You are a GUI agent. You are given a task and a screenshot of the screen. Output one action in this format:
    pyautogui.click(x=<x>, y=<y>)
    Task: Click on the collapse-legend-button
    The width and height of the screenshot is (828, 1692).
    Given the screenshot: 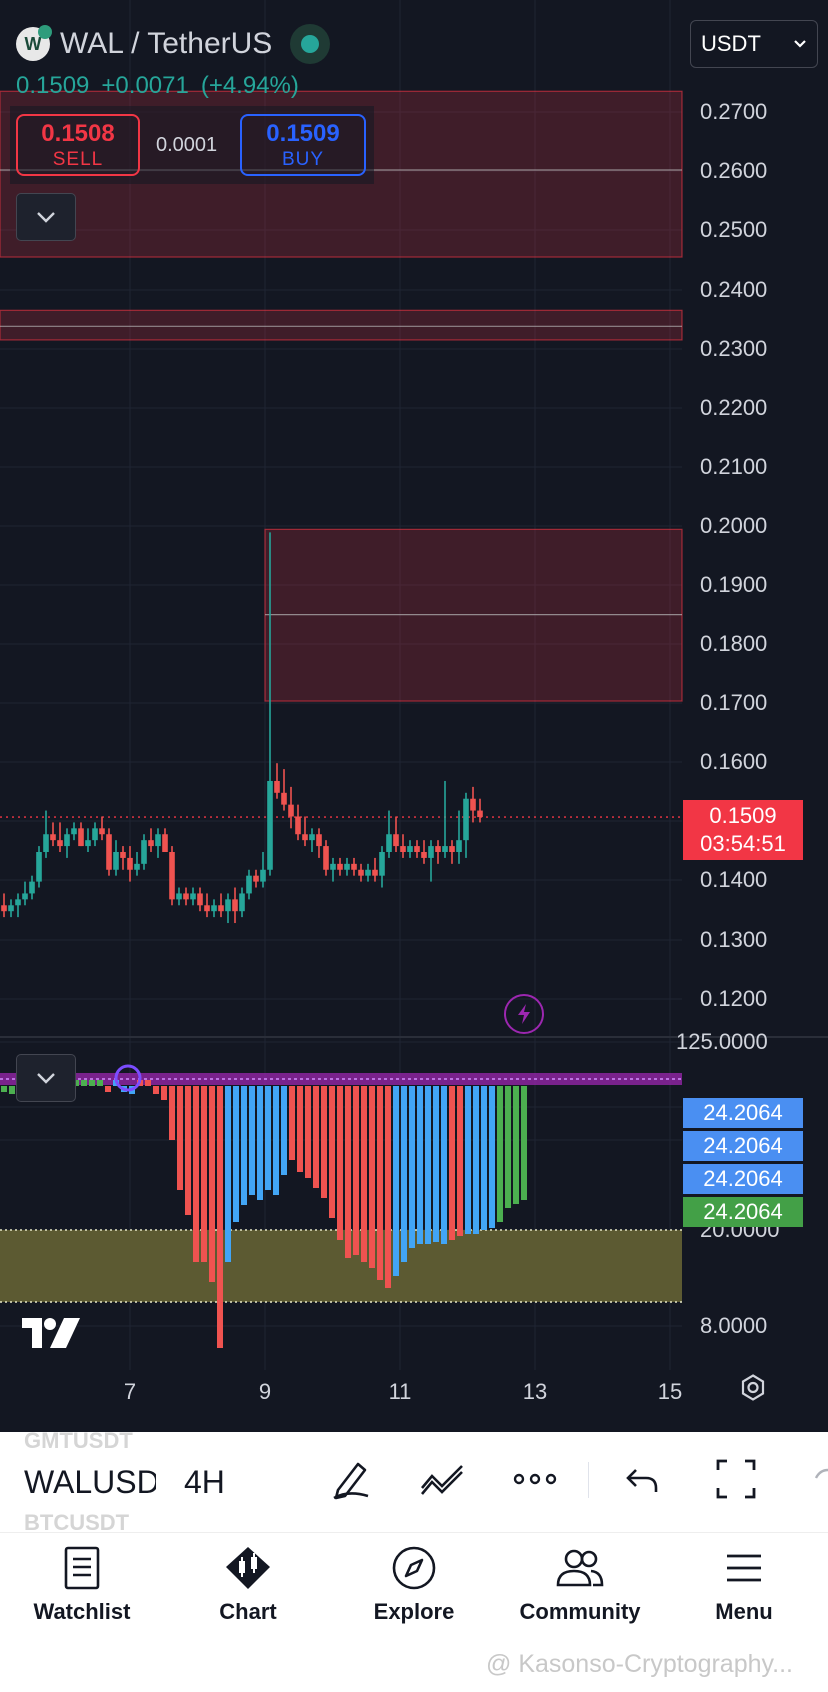 What is the action you would take?
    pyautogui.click(x=46, y=217)
    